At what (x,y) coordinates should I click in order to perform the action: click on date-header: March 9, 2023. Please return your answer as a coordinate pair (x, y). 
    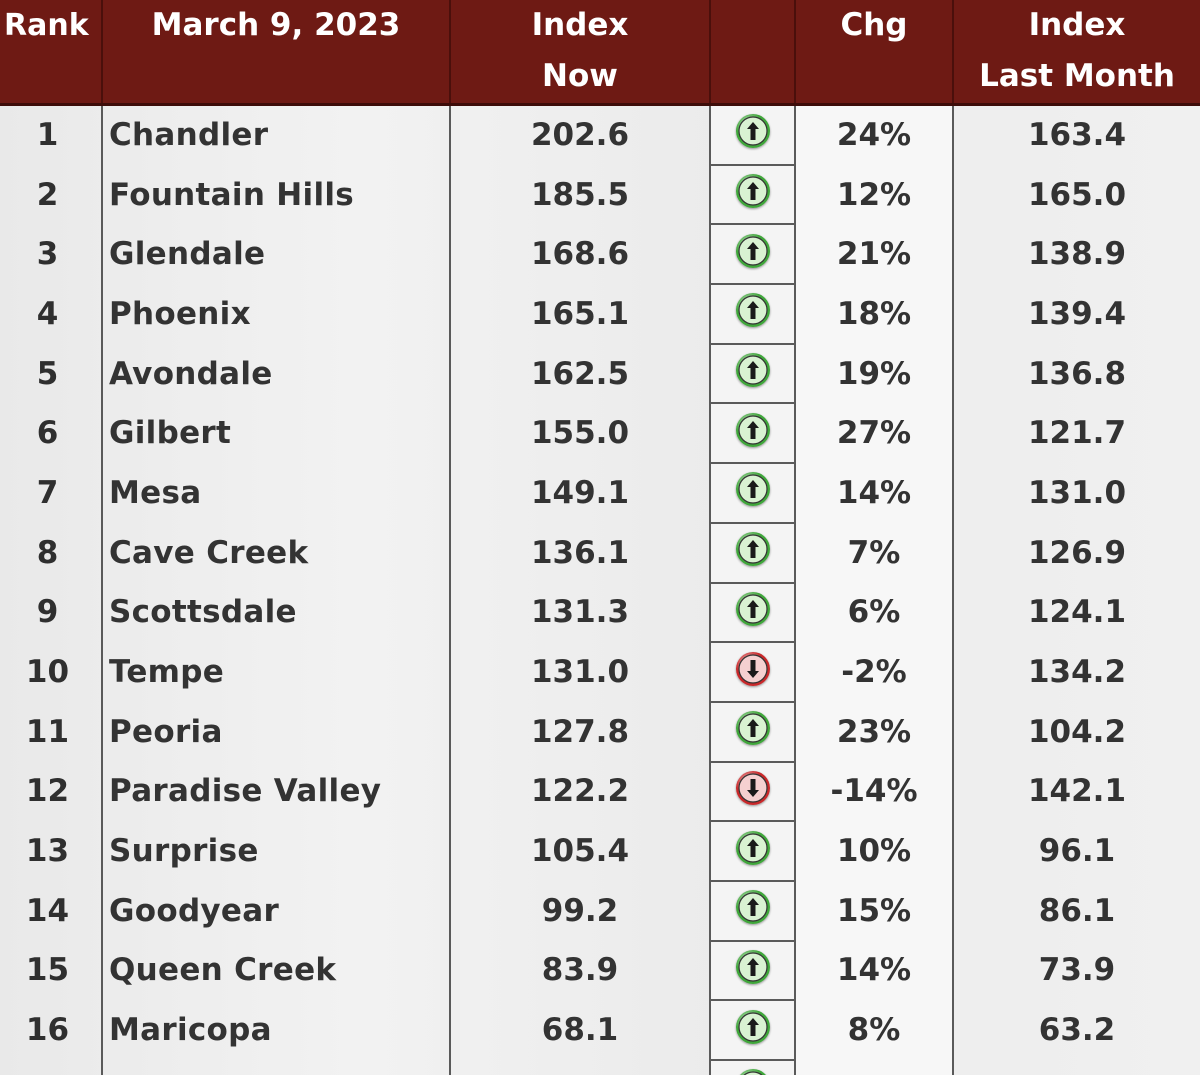
    Looking at the image, I should click on (276, 53).